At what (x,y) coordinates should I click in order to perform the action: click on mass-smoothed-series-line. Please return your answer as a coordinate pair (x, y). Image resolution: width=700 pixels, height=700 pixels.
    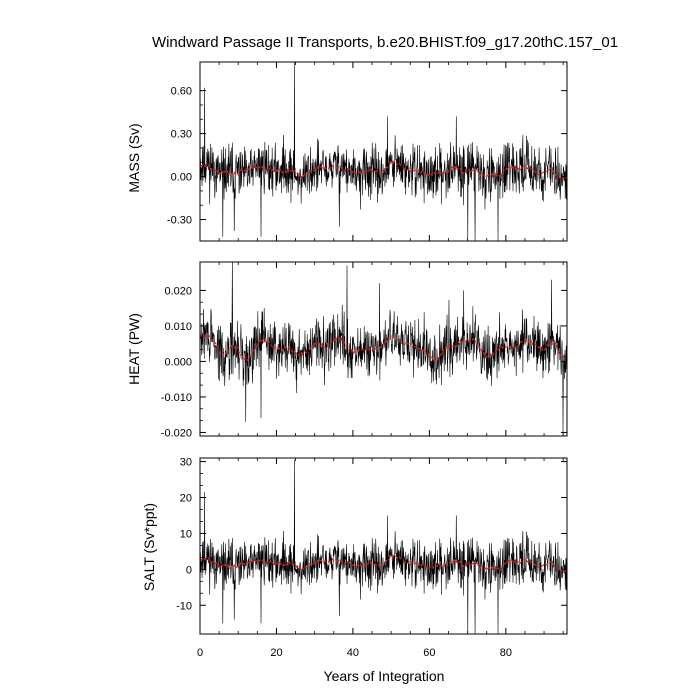
    Looking at the image, I should click on (383, 170).